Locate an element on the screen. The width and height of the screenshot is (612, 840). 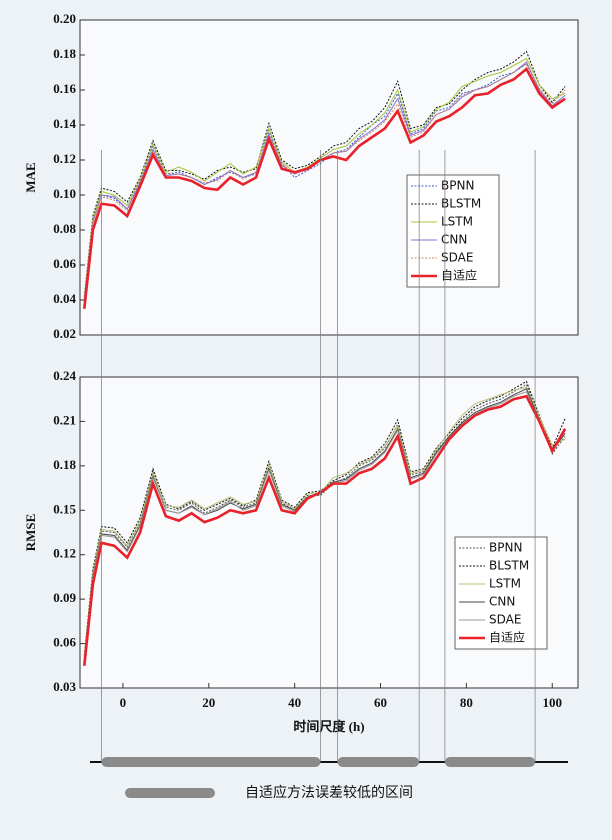
y-tick-label: 0.08 is located at coordinates (64, 228).